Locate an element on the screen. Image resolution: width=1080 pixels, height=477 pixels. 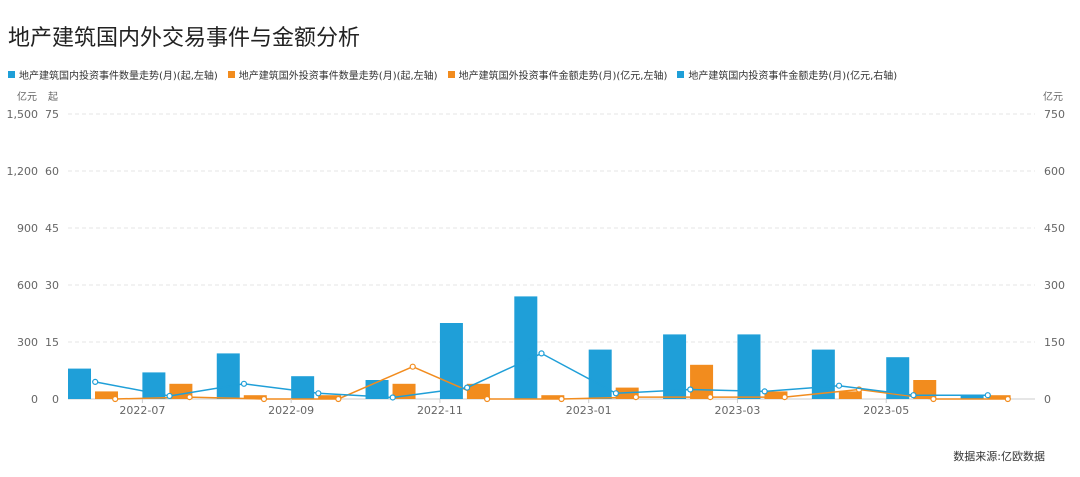
data-source: 数据来源:亿欧数据 is located at coordinates (999, 456).